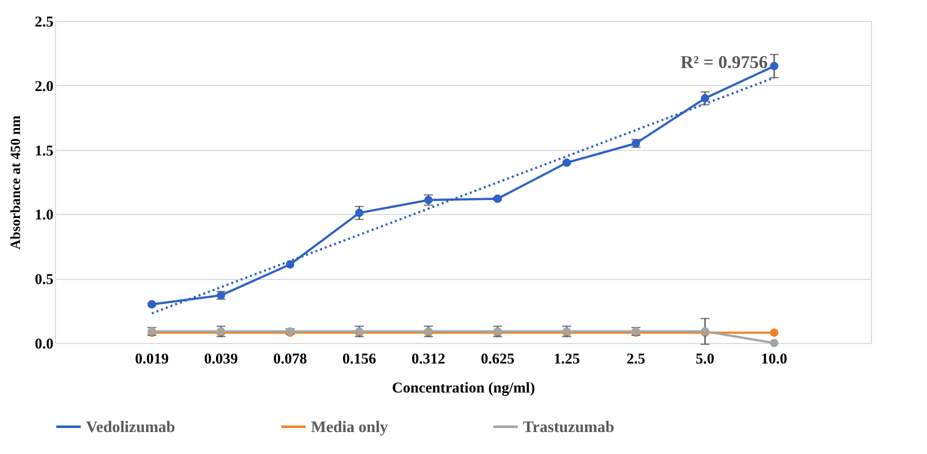  What do you see at coordinates (16, 182) in the screenshot?
I see `y-axis-title: Absorbance at 450 nm` at bounding box center [16, 182].